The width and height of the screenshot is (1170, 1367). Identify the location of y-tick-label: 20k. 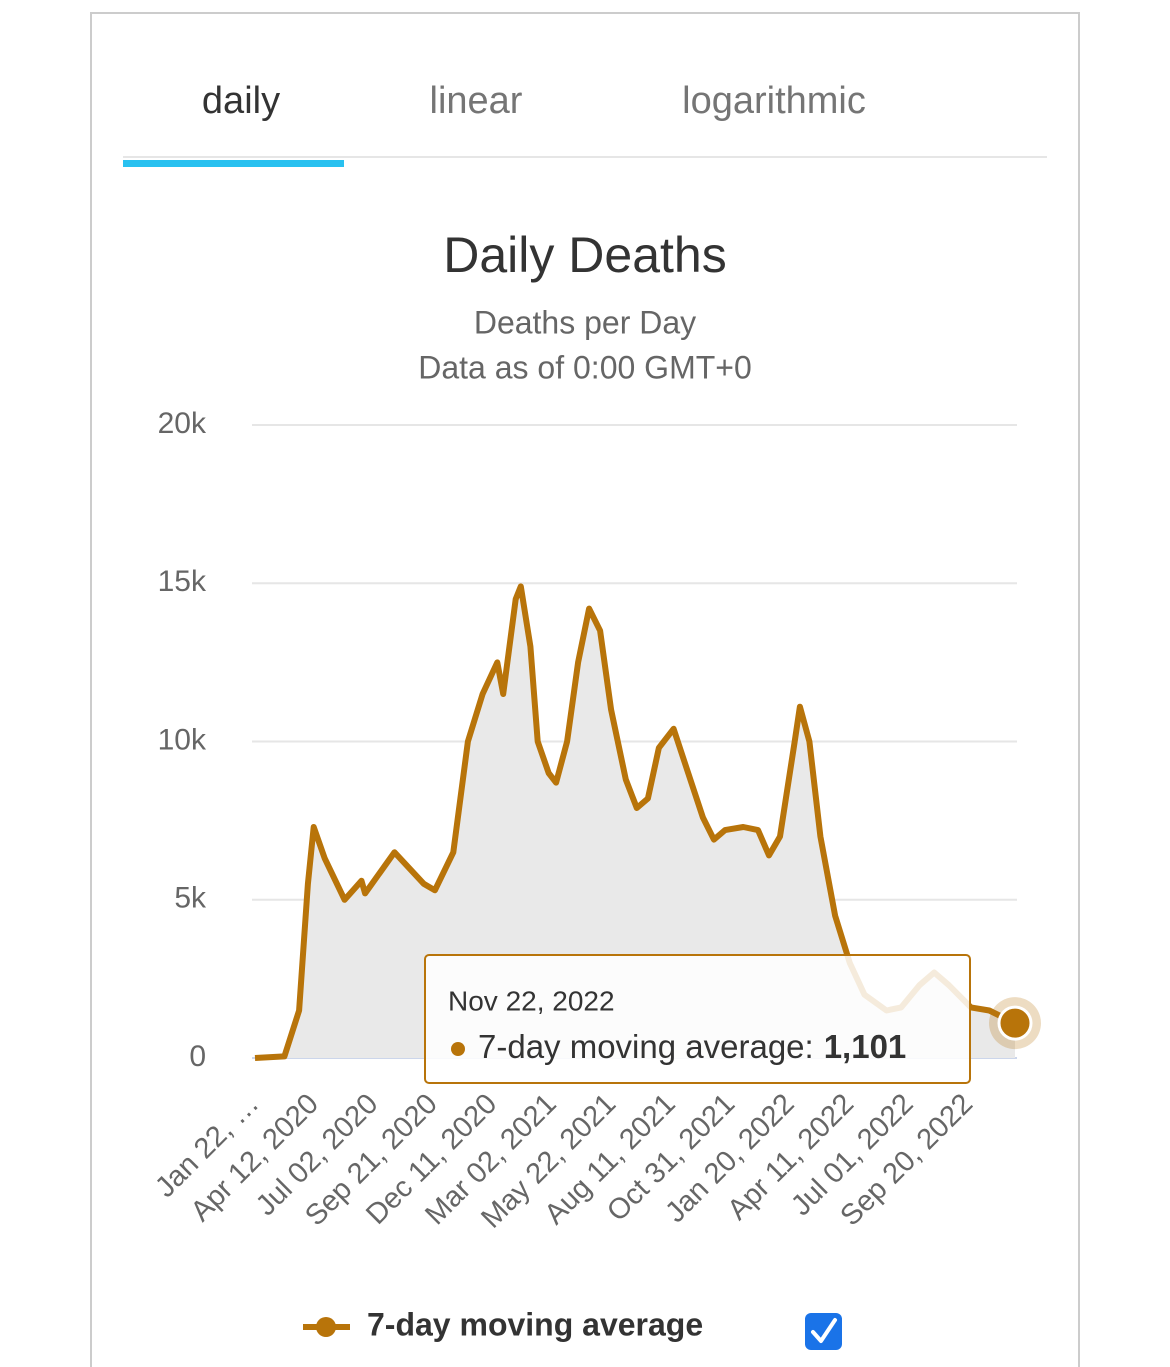
(182, 423).